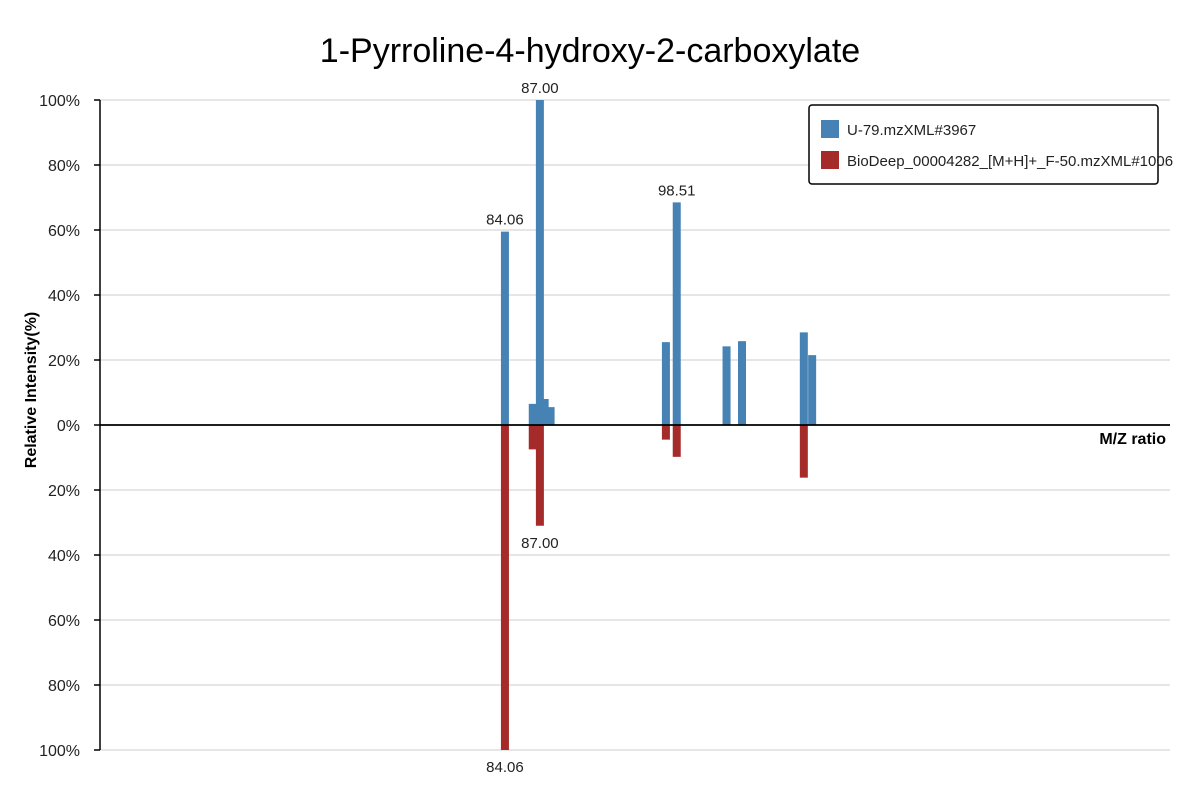 The image size is (1200, 800). Describe the element at coordinates (677, 190) in the screenshot. I see `query-peak-label: 98.51` at that location.